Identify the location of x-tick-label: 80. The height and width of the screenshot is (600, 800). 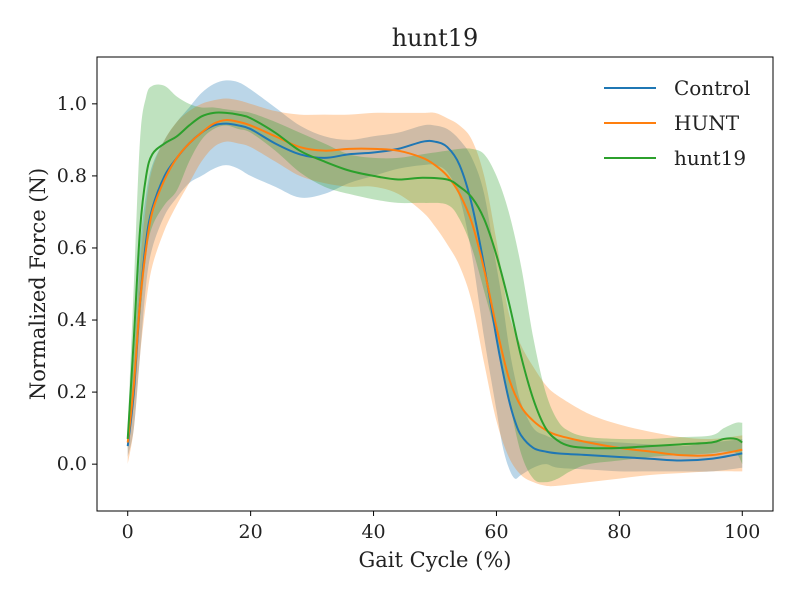
(619, 532).